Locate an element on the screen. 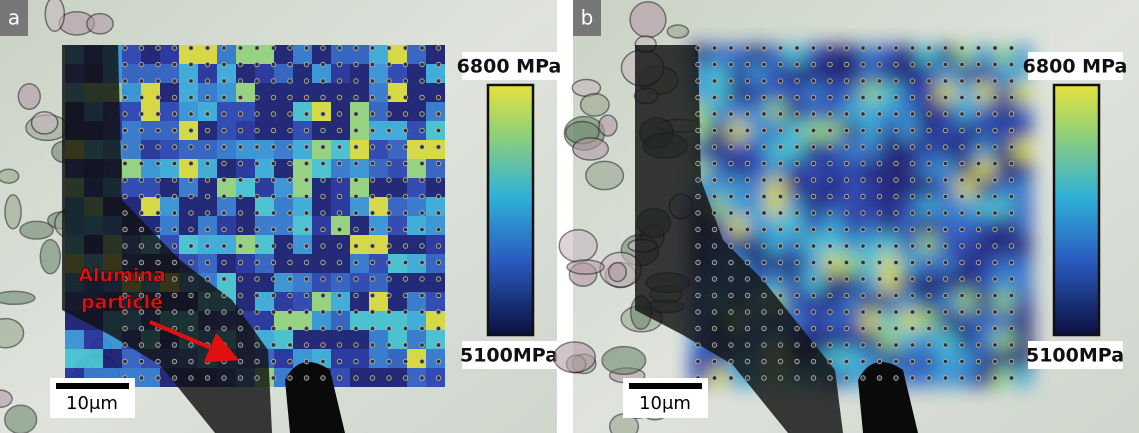  annotation: particle is located at coordinates (122, 303).